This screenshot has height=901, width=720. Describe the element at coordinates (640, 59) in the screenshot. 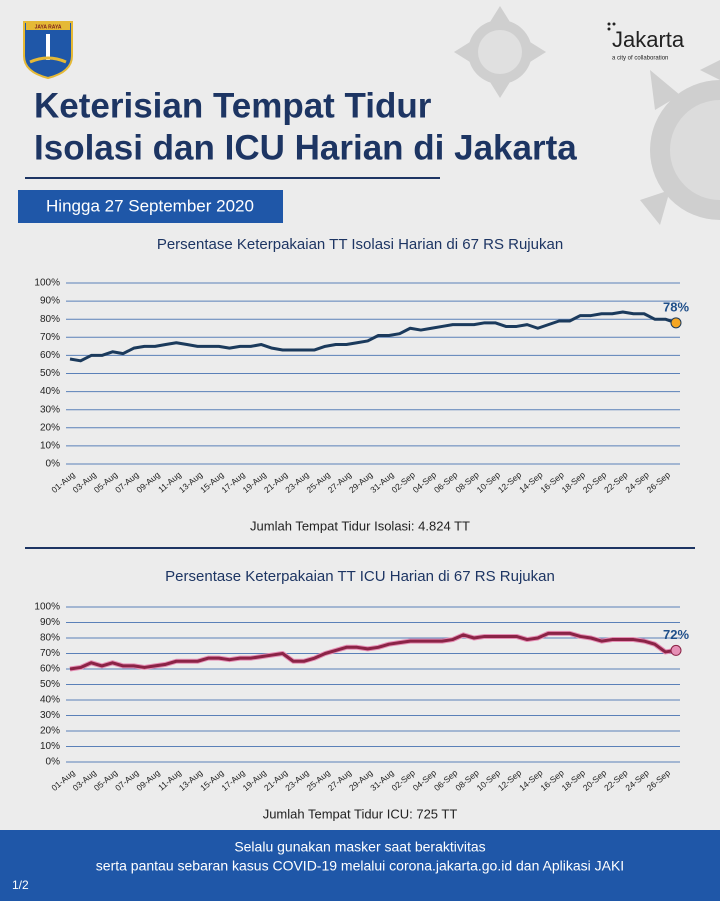

I see `brand-tagline: a city of collaboration` at that location.